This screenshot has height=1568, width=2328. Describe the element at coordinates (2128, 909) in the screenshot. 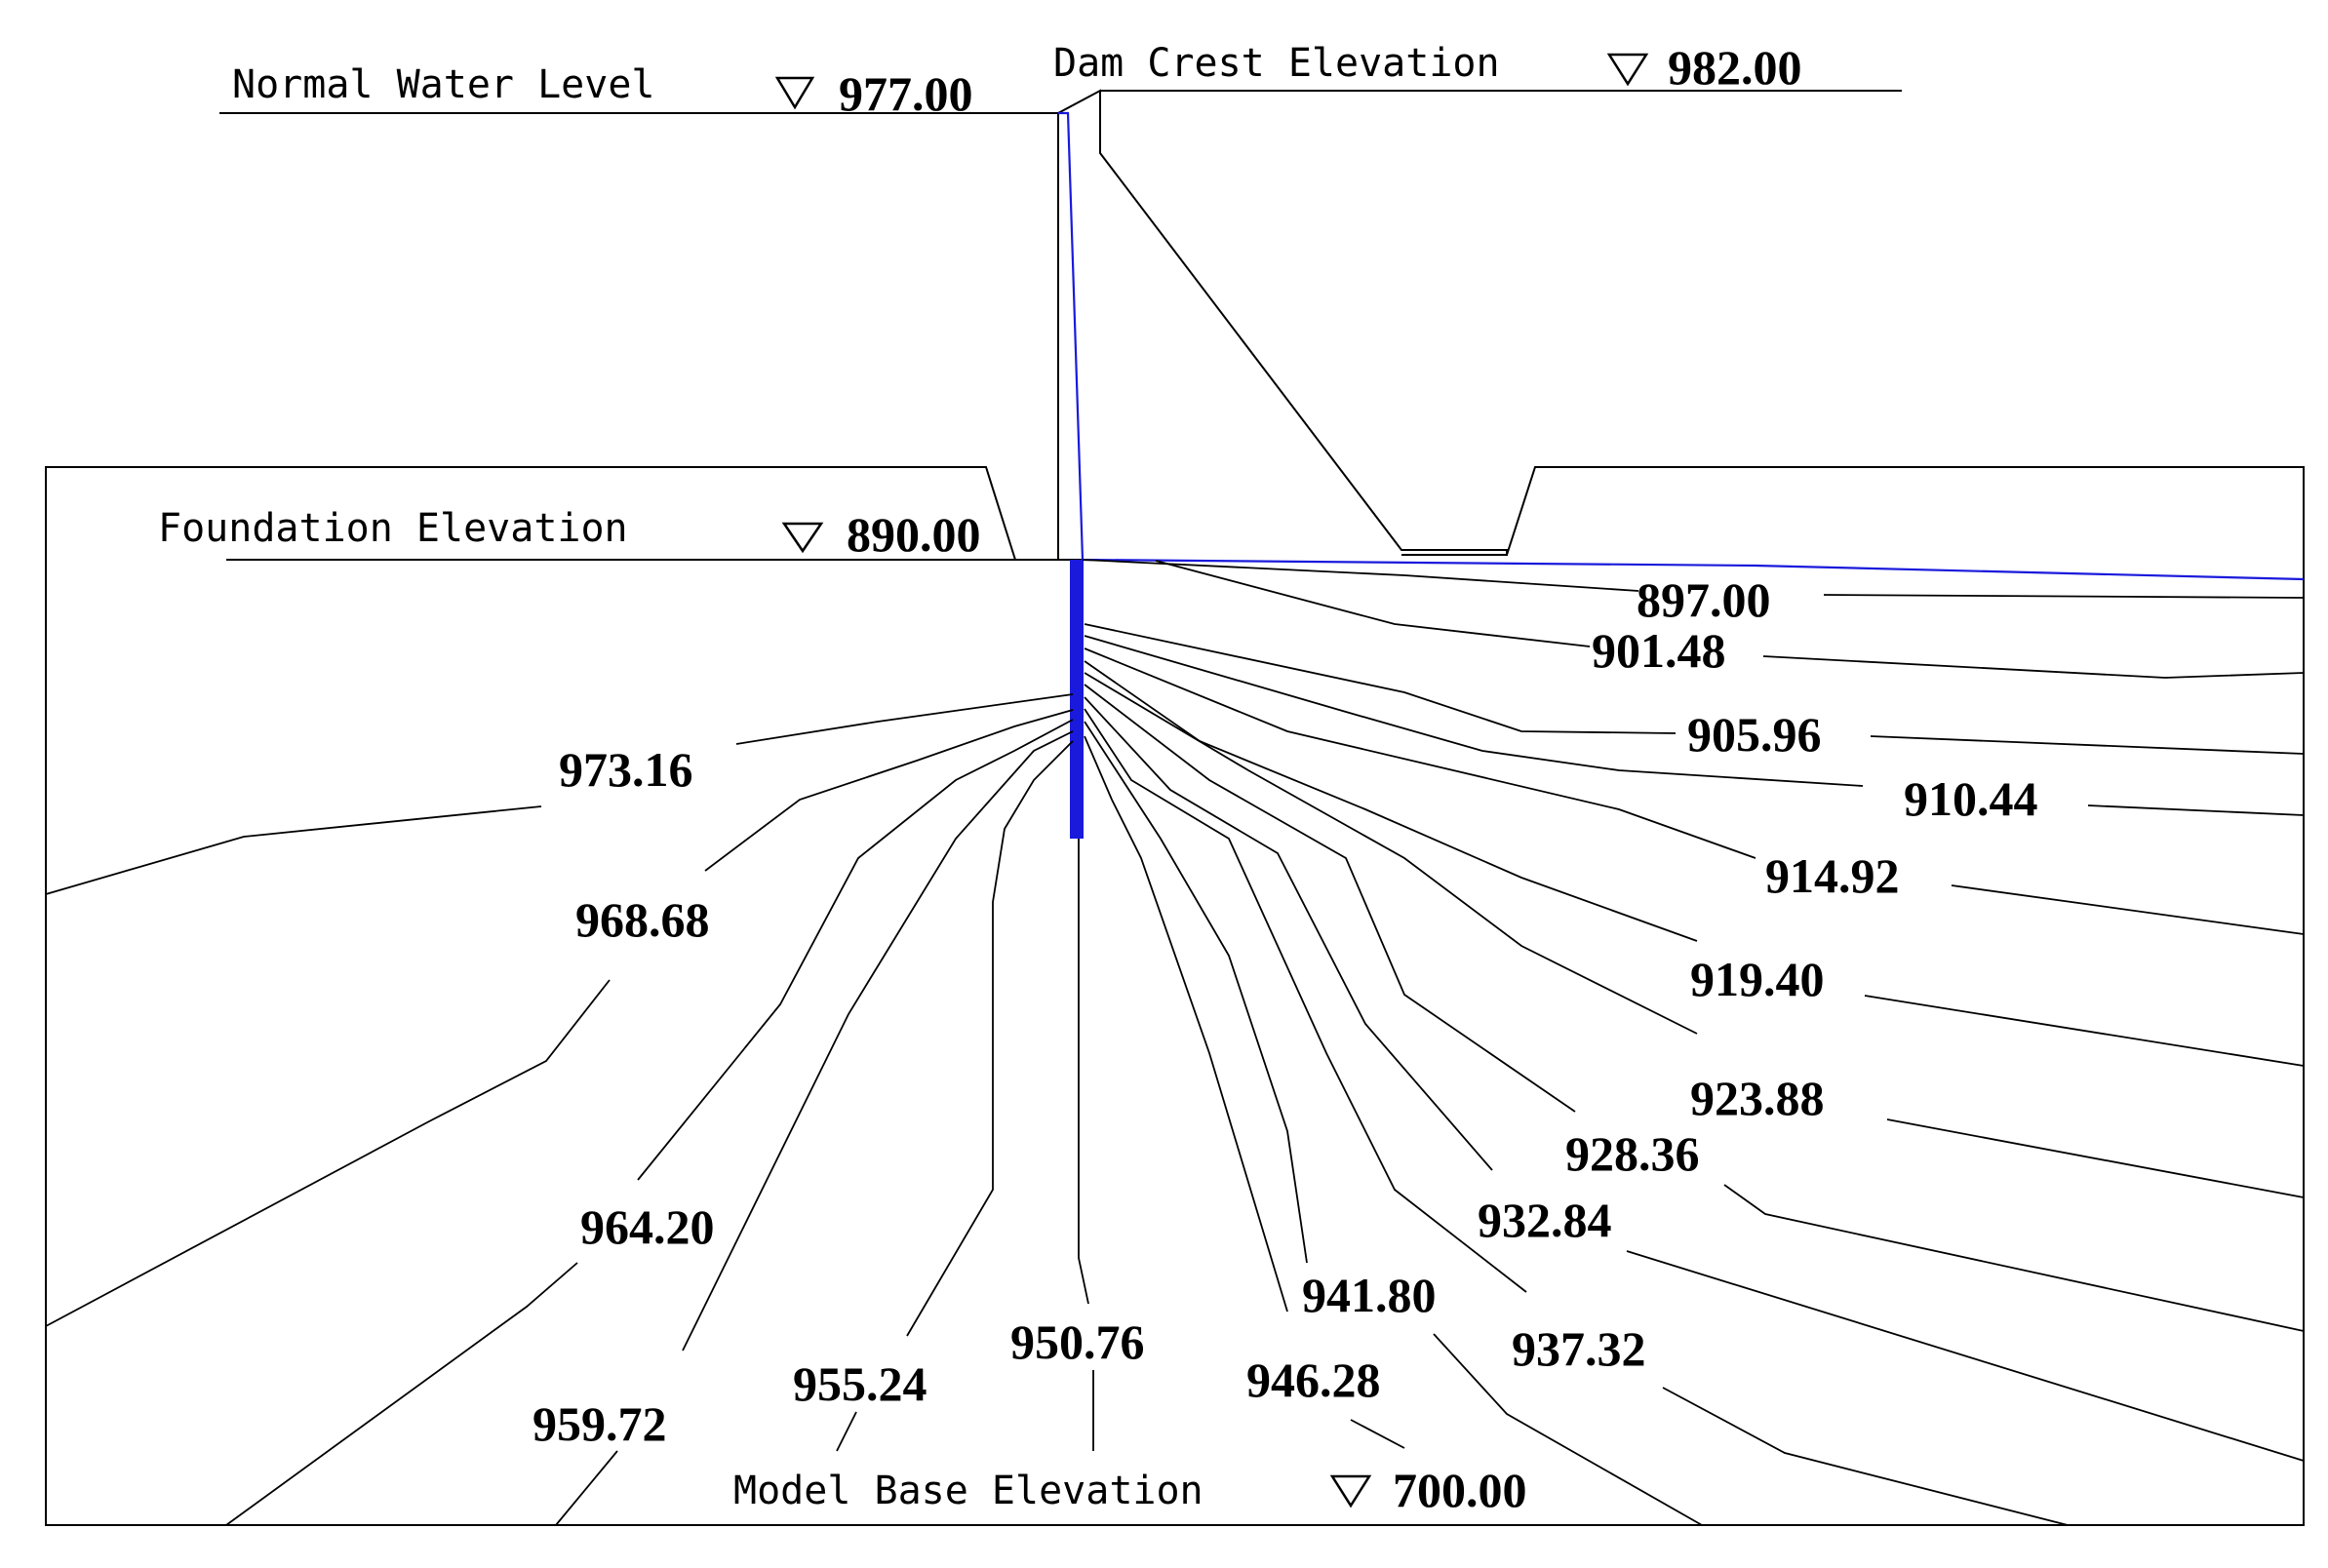

I see `contour-line-914-right` at that location.